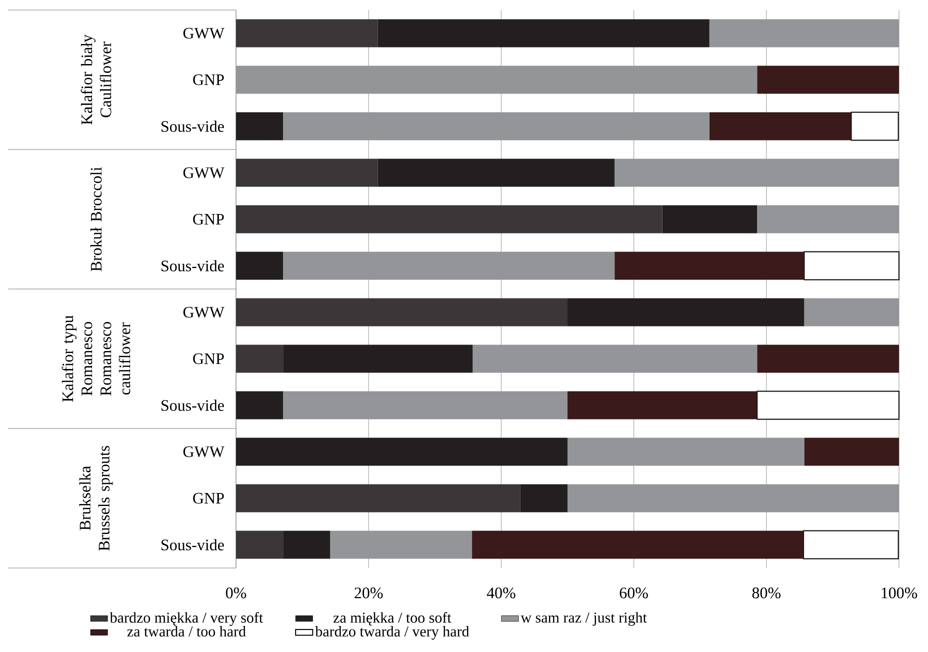 The width and height of the screenshot is (928, 652). Describe the element at coordinates (900, 593) in the screenshot. I see `x-tick-label: 100%` at that location.